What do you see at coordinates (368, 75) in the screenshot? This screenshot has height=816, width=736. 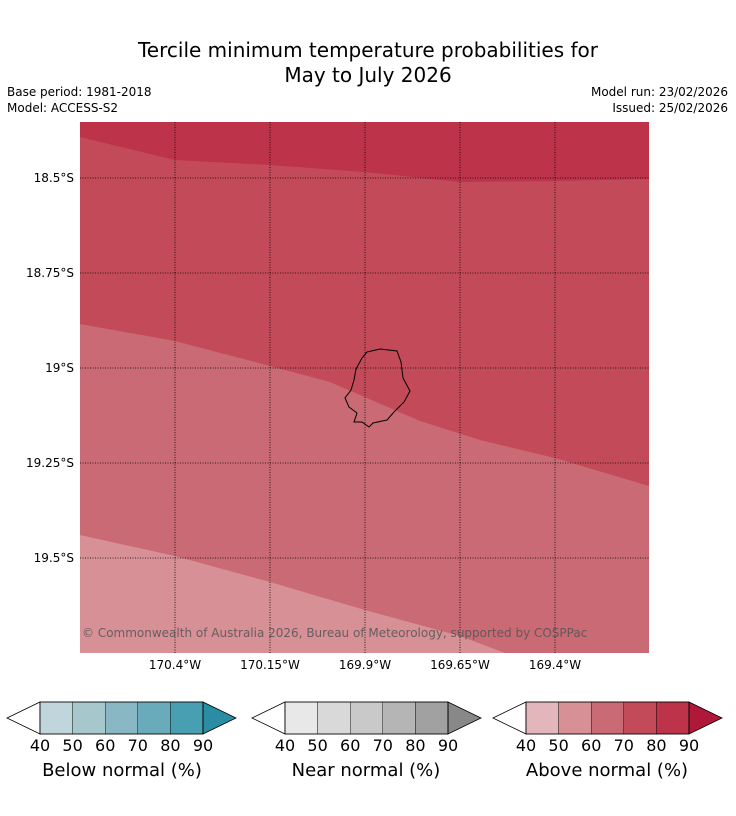 I see `title-line-2: May to July 2026` at bounding box center [368, 75].